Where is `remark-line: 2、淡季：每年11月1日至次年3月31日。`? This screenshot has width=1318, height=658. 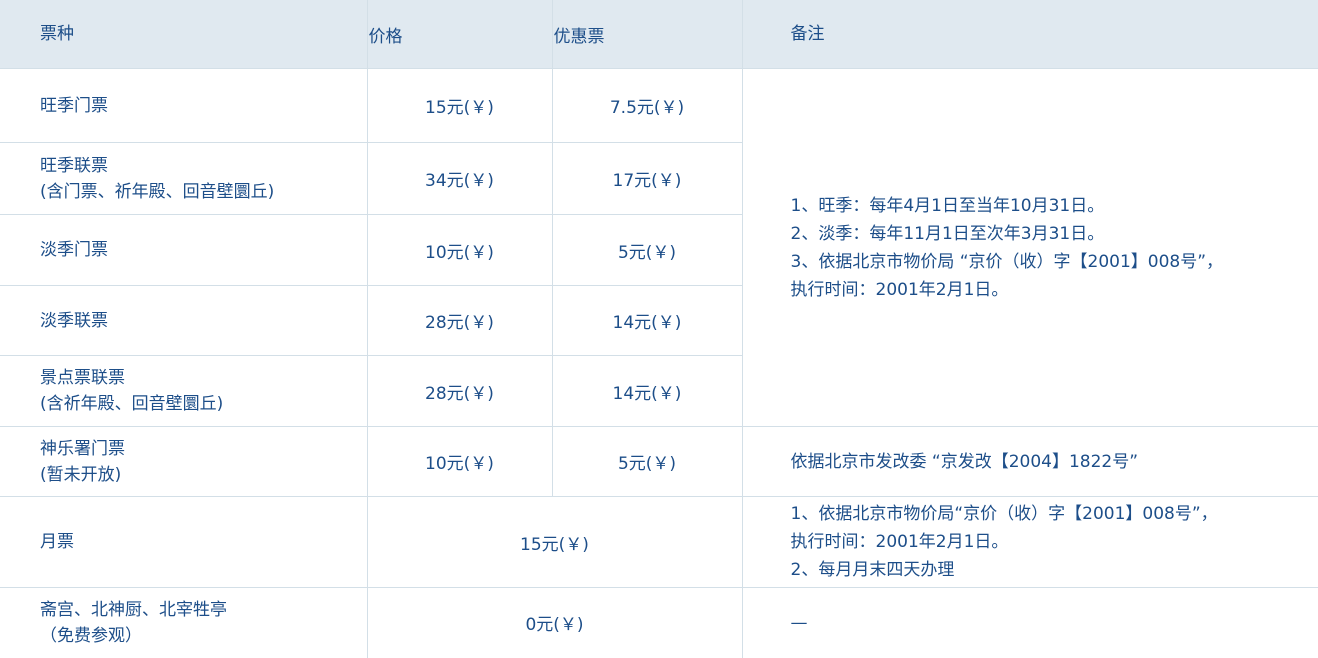 remark-line: 2、淡季：每年11月1日至次年3月31日。 is located at coordinates (947, 233).